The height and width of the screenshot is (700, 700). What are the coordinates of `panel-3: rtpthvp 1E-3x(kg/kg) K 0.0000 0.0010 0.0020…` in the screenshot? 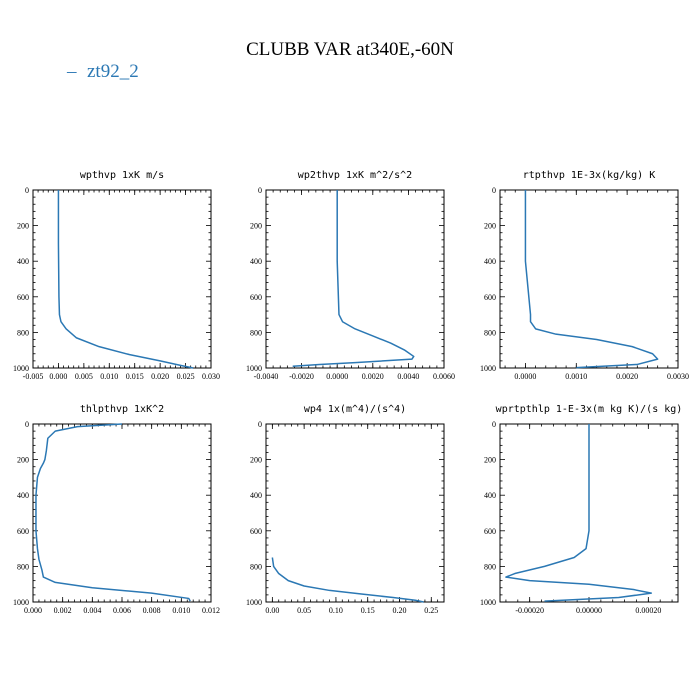 It's located at (584, 275).